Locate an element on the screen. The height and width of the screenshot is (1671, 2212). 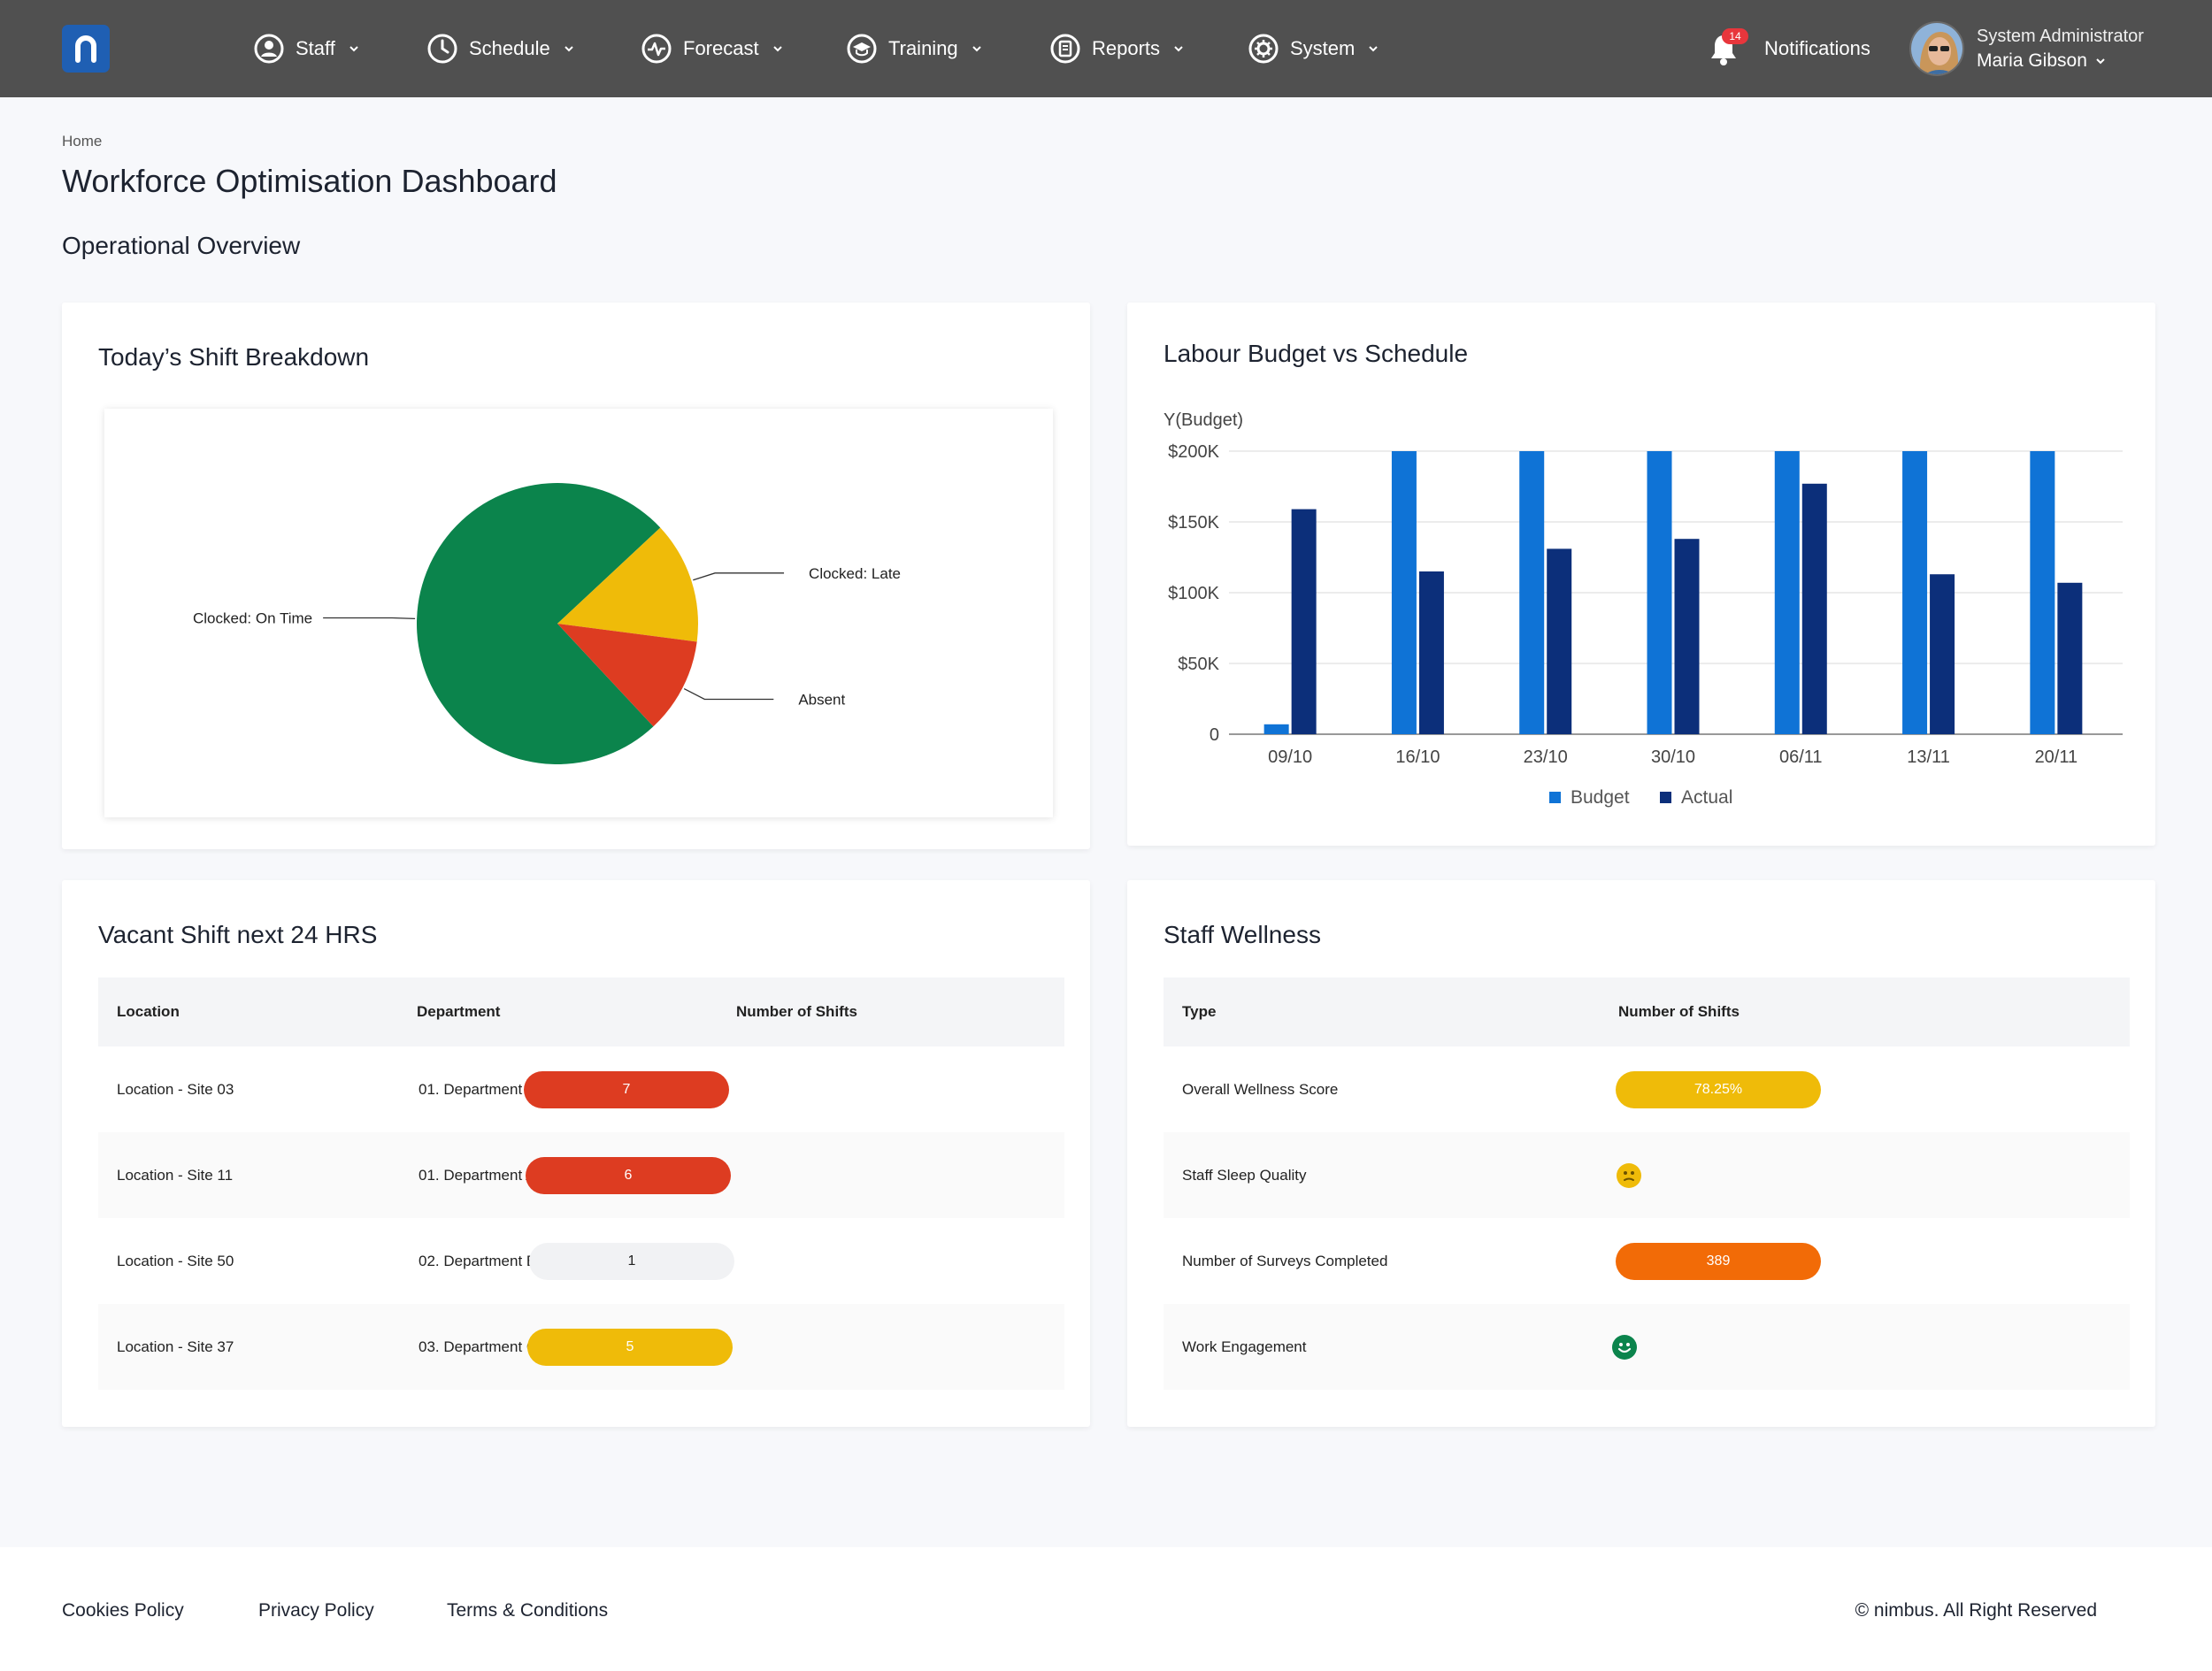
page-title: Workforce Optimisation Dashboard is located at coordinates (310, 181).